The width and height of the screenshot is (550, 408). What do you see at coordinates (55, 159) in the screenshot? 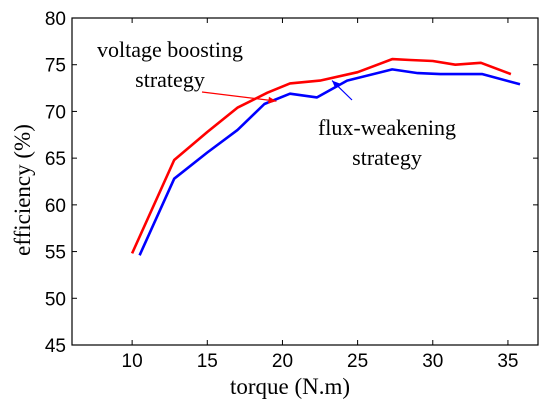
I see `y-tick-label: 65` at bounding box center [55, 159].